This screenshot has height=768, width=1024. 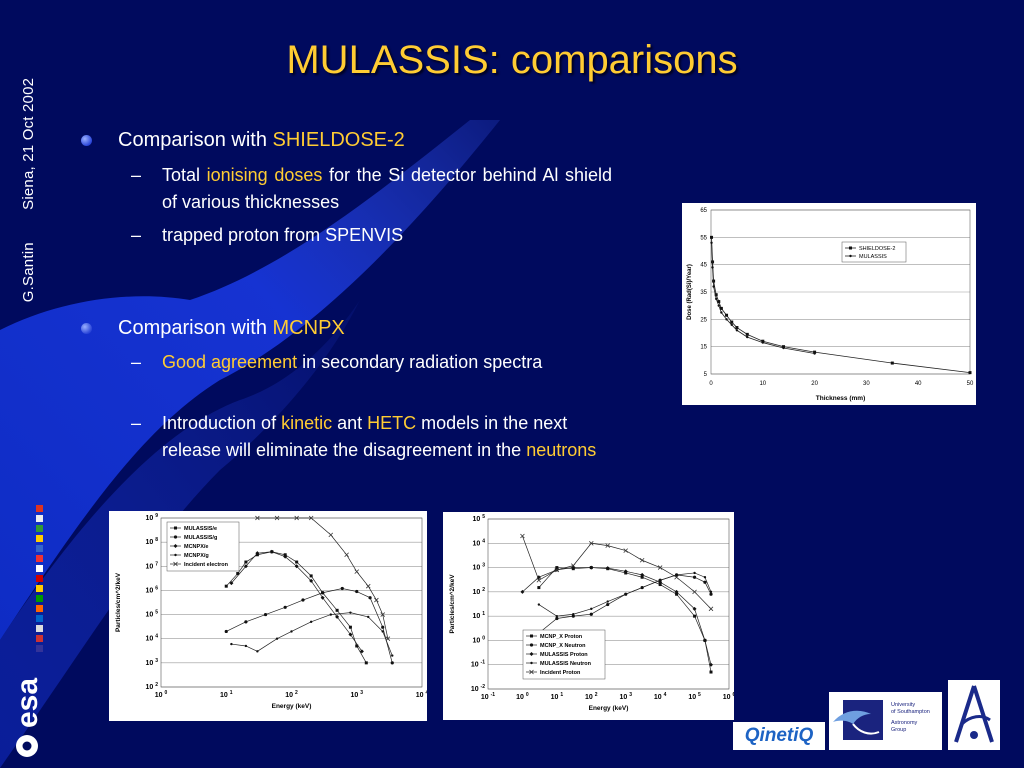 What do you see at coordinates (561, 450) in the screenshot?
I see `sub-highlight: neutrons` at bounding box center [561, 450].